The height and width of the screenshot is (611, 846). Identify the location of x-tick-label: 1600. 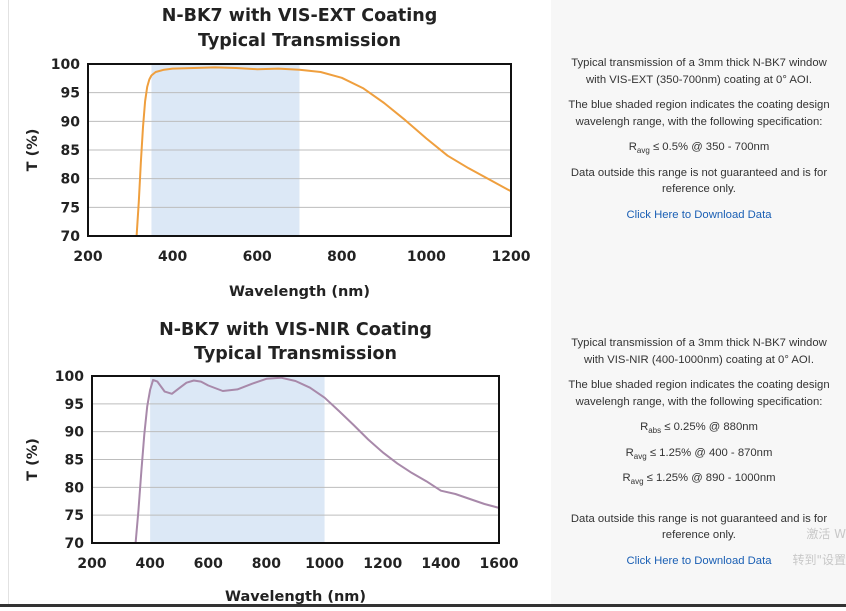
(499, 564).